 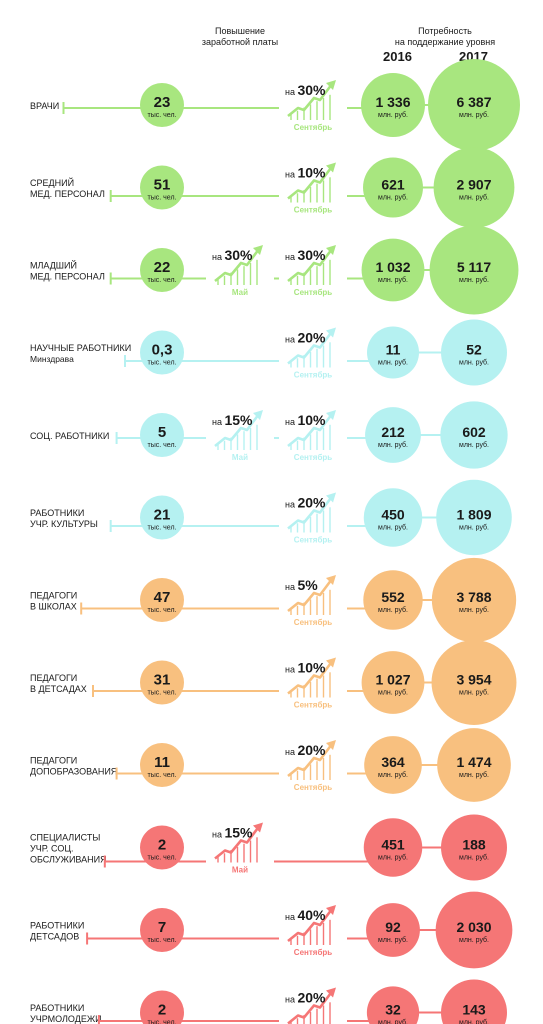 What do you see at coordinates (305, 915) in the screenshot?
I see `growth-percent: на 40%` at bounding box center [305, 915].